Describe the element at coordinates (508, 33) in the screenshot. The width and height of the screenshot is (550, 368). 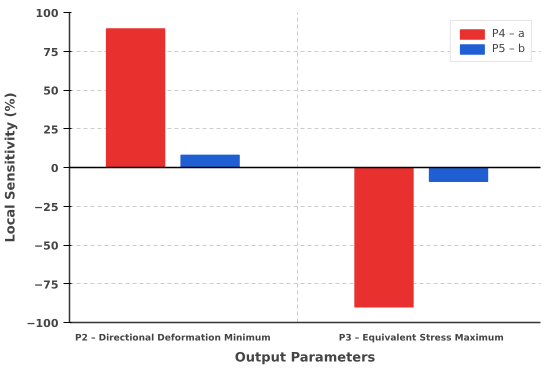
I see `legend-label: P4 – a` at that location.